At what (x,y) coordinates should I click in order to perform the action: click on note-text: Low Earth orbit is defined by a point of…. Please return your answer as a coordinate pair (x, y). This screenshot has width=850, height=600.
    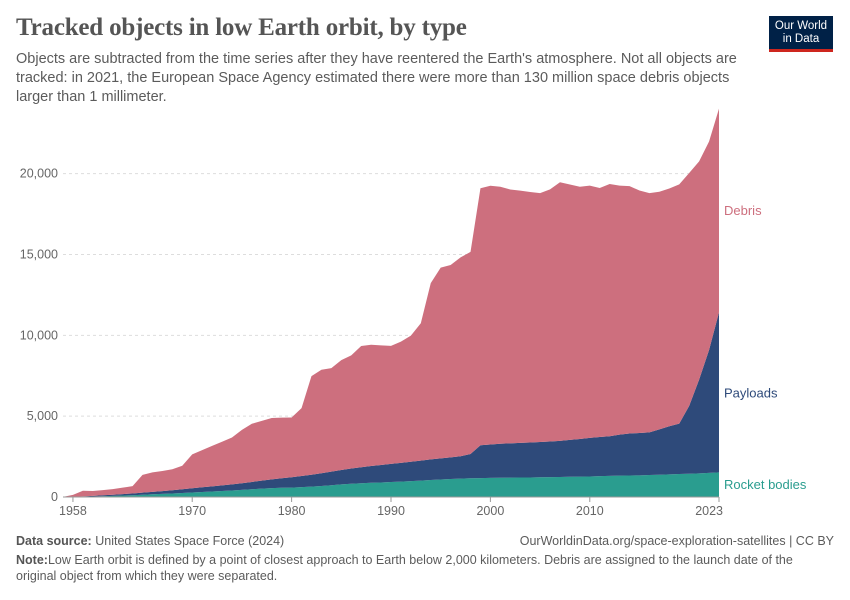
    Looking at the image, I should click on (404, 568).